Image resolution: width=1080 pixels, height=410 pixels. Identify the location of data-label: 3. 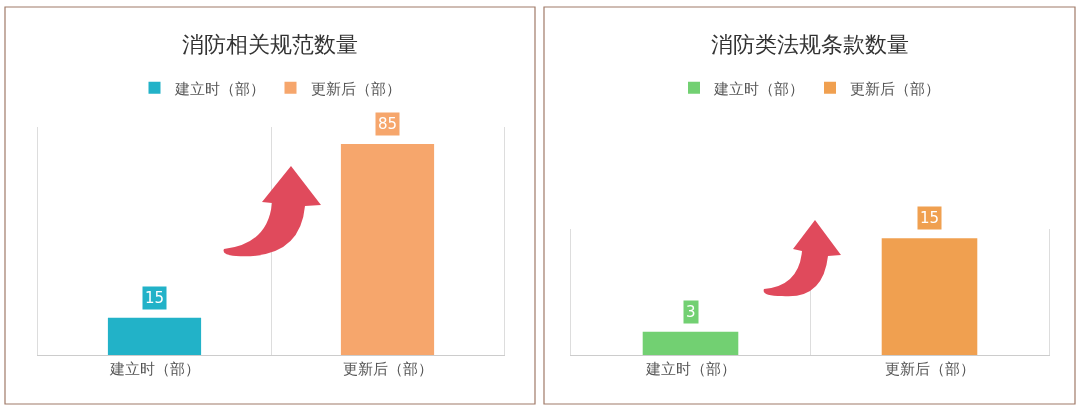
(691, 312).